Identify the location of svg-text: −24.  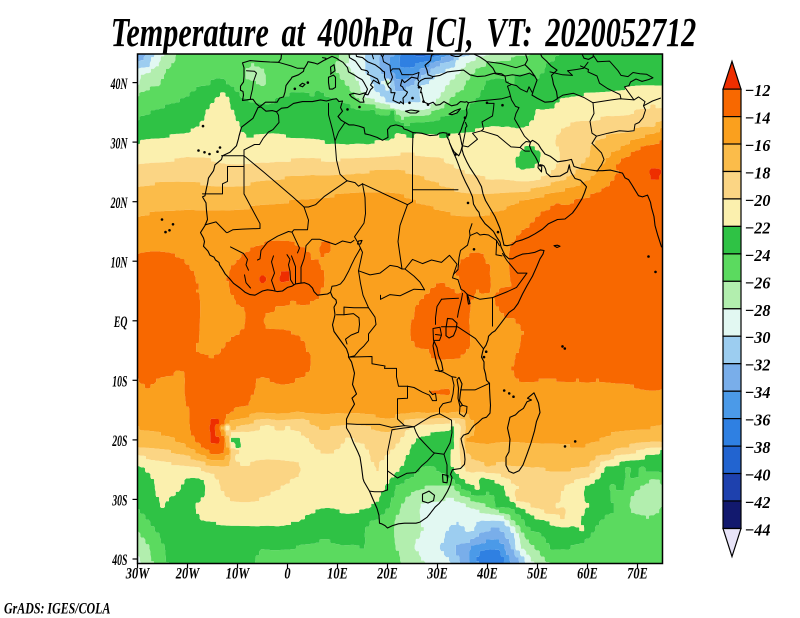
(758, 255).